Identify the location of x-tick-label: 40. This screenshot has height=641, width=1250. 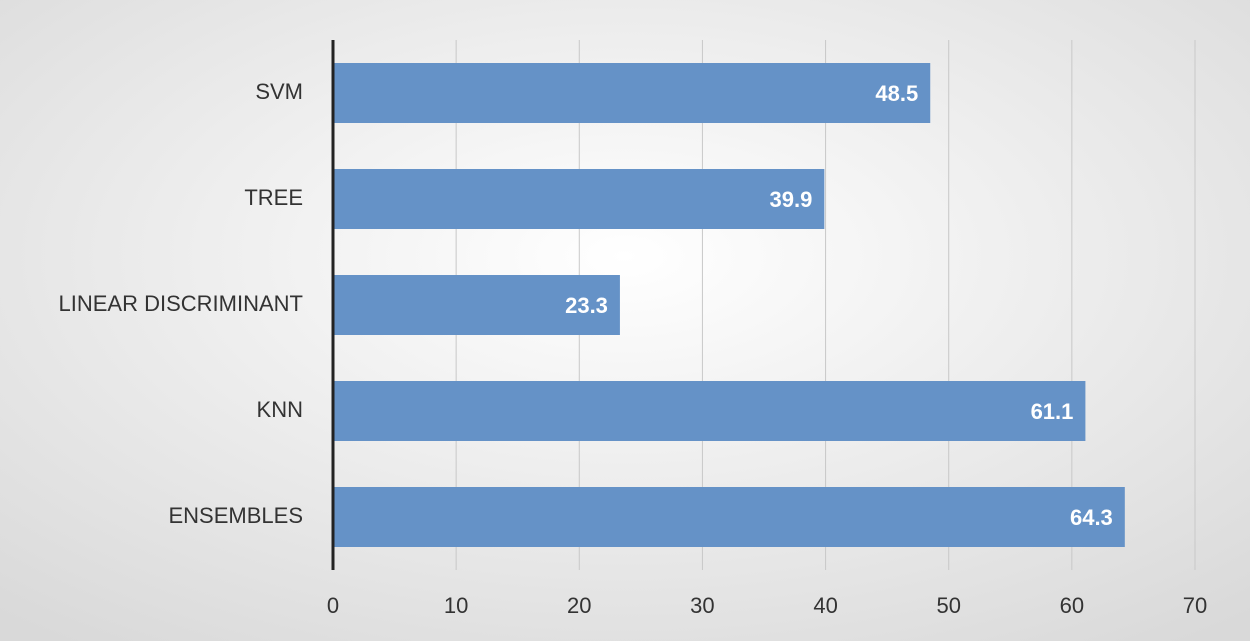
(825, 605).